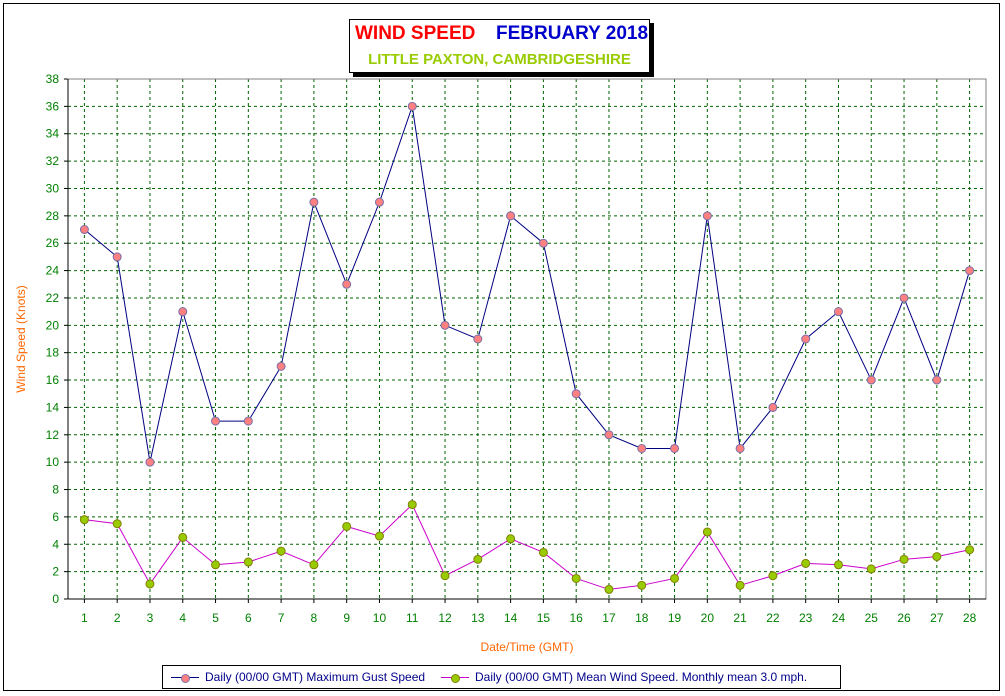  What do you see at coordinates (937, 618) in the screenshot?
I see `x-tick-label: 27` at bounding box center [937, 618].